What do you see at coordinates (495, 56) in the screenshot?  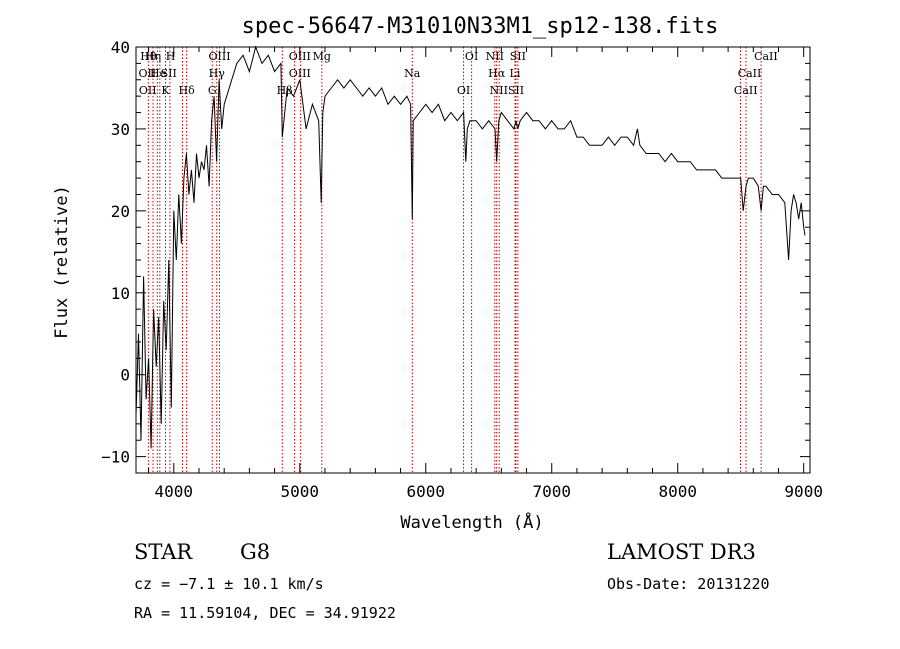 I see `line-label-21: NII` at bounding box center [495, 56].